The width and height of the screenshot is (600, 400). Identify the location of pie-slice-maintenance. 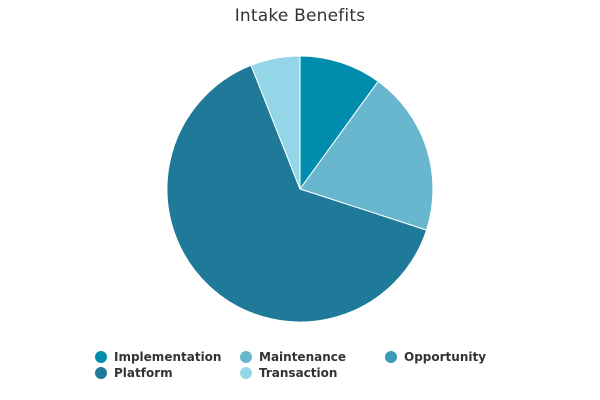
(366, 155).